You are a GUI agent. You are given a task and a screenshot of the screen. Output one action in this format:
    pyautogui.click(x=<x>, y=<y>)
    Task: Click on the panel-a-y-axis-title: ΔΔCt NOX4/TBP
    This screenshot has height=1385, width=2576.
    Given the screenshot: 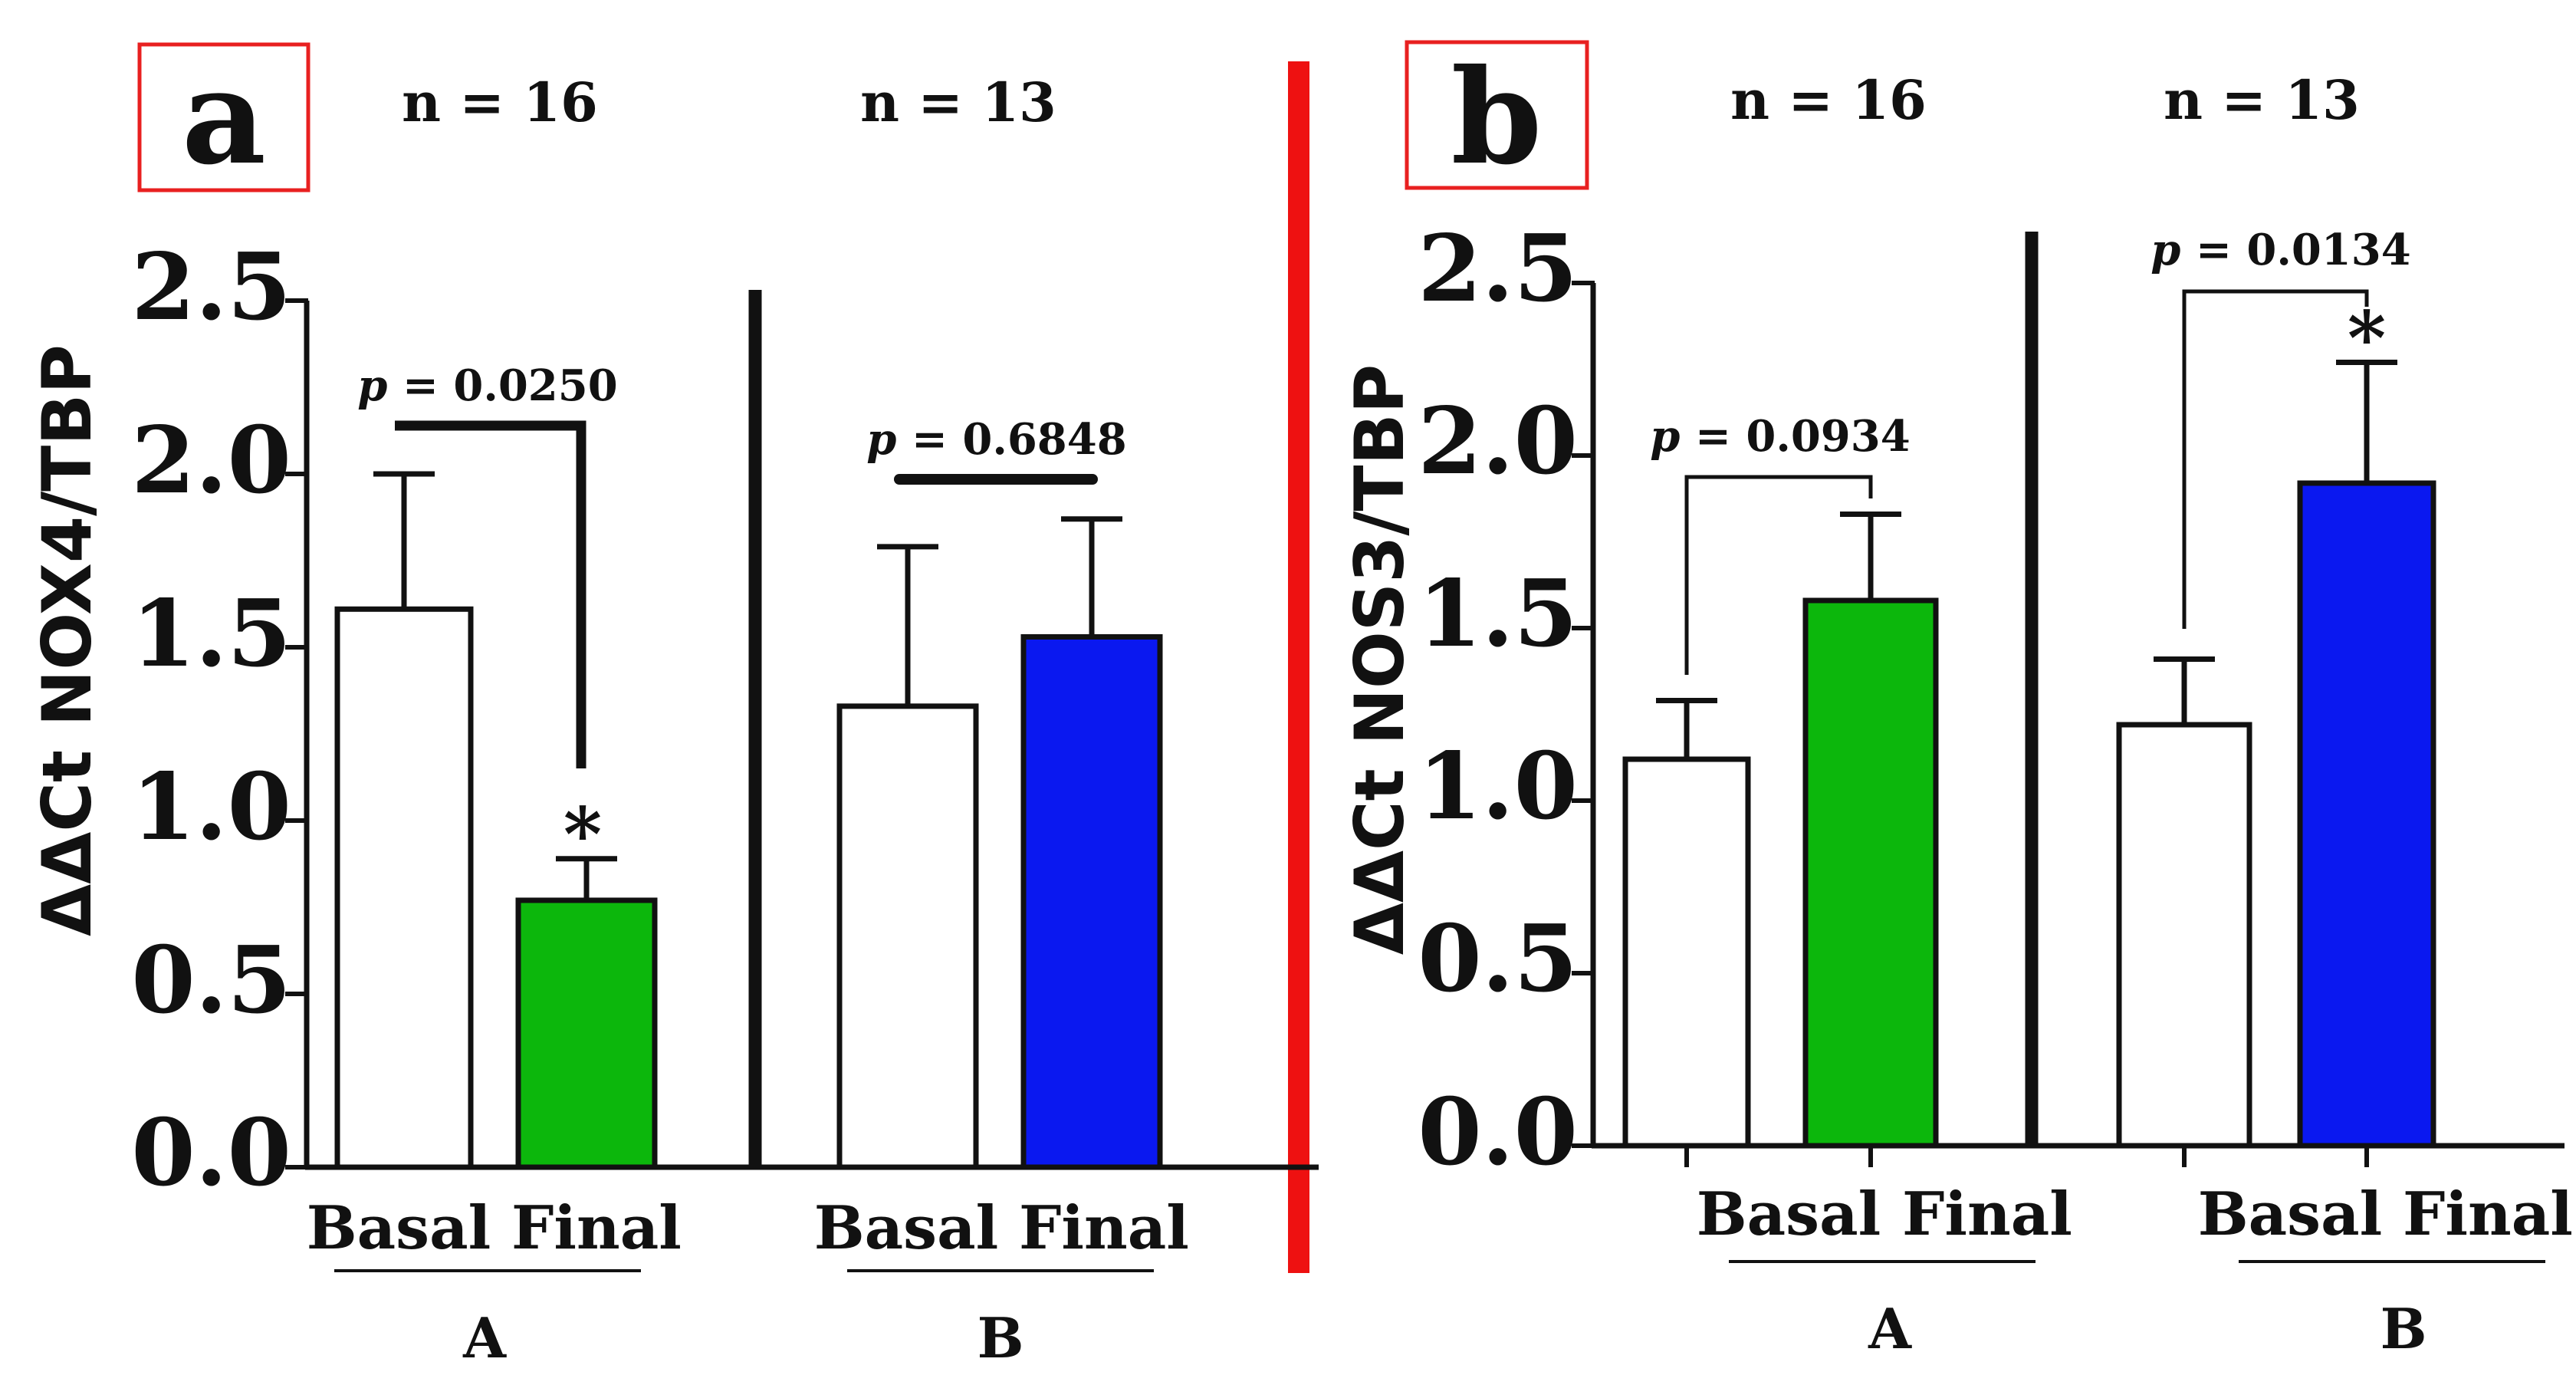 What is the action you would take?
    pyautogui.click(x=67, y=640)
    